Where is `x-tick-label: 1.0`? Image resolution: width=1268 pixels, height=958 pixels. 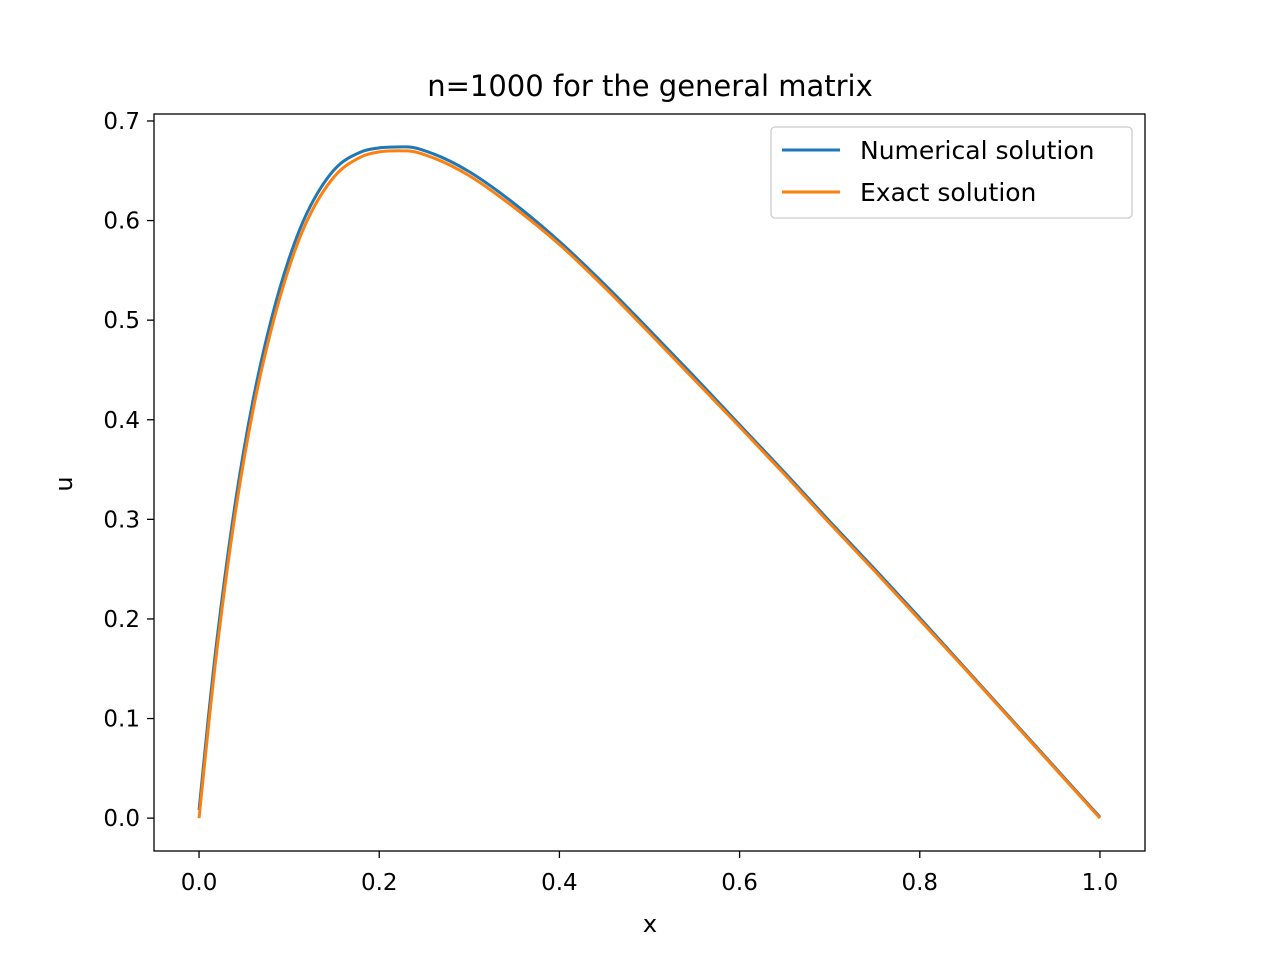 x-tick-label: 1.0 is located at coordinates (1100, 883).